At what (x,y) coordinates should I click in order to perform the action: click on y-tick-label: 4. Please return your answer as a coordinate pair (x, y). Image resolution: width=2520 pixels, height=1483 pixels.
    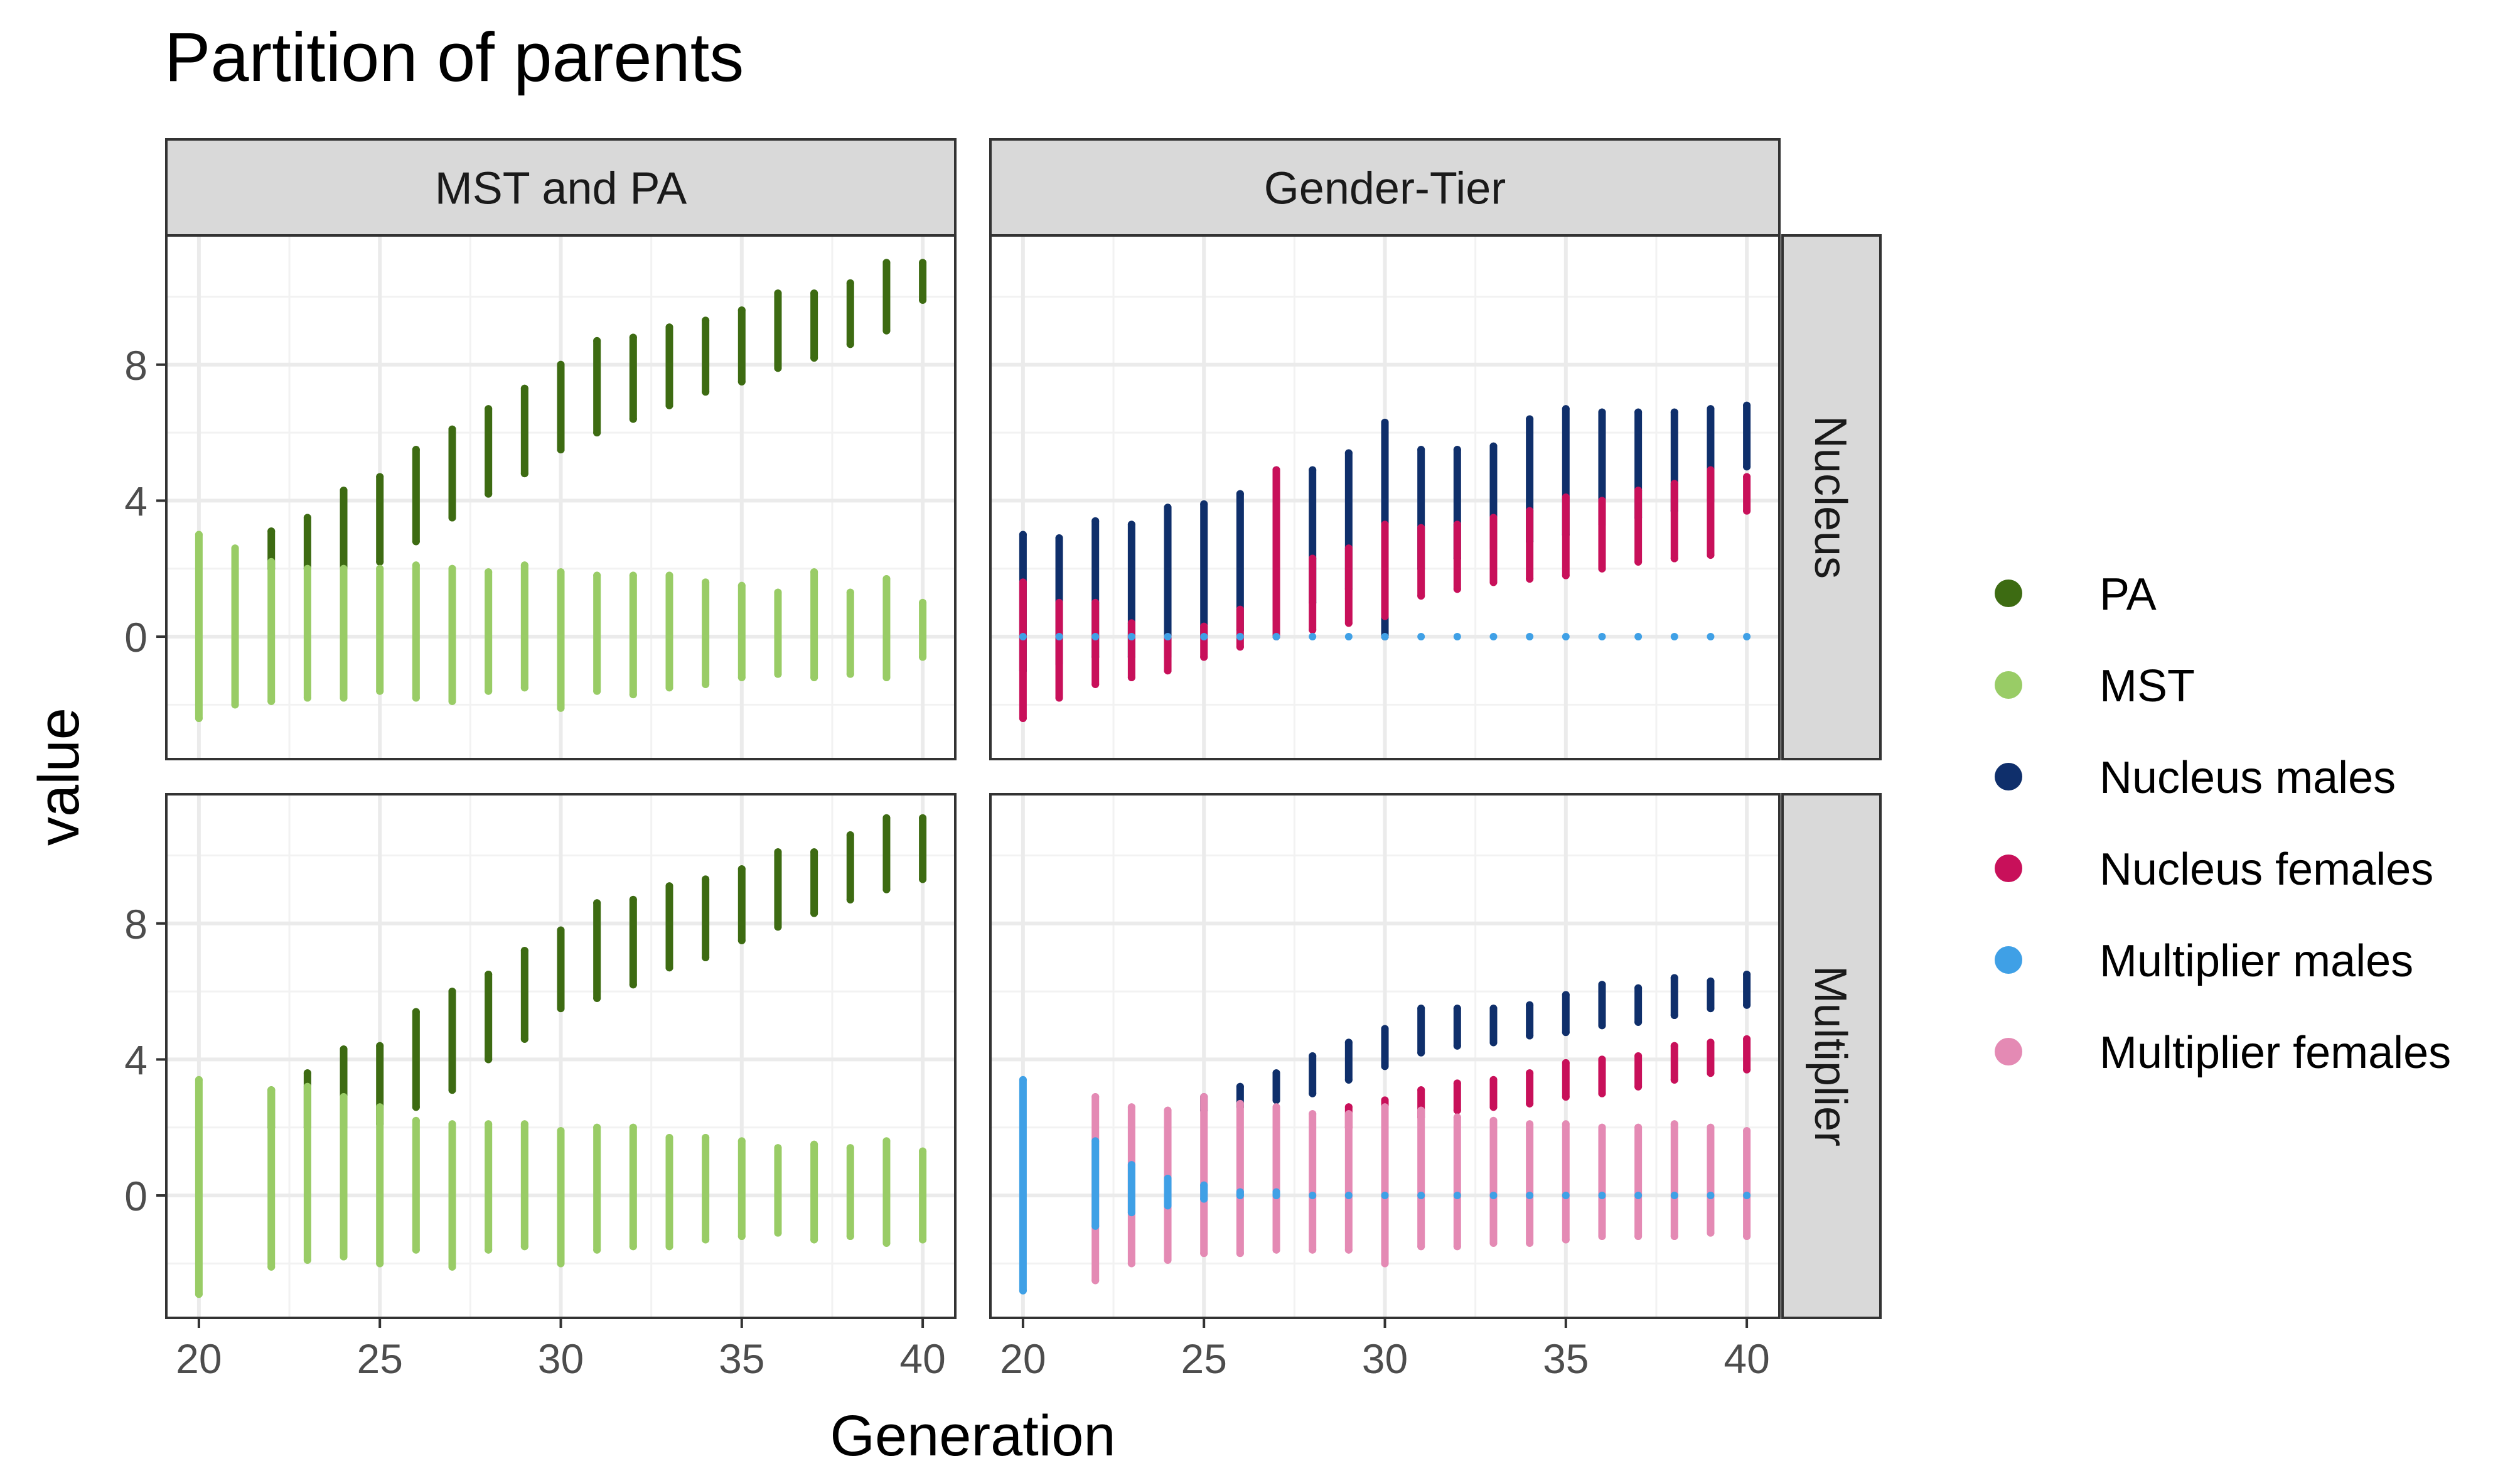
    Looking at the image, I should click on (135, 501).